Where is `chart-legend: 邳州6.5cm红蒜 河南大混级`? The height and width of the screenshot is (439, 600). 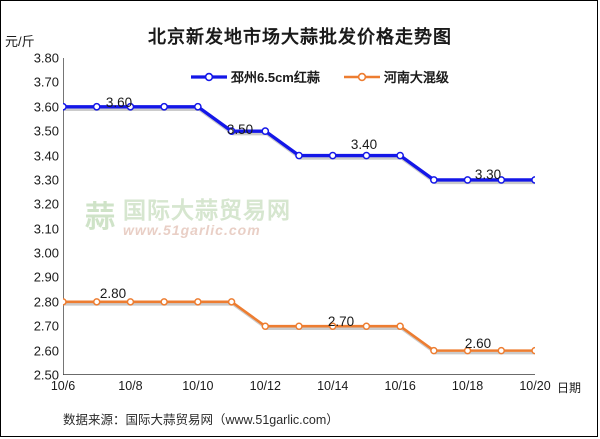 chart-legend: 邳州6.5cm红蒜 河南大混级 is located at coordinates (320, 76).